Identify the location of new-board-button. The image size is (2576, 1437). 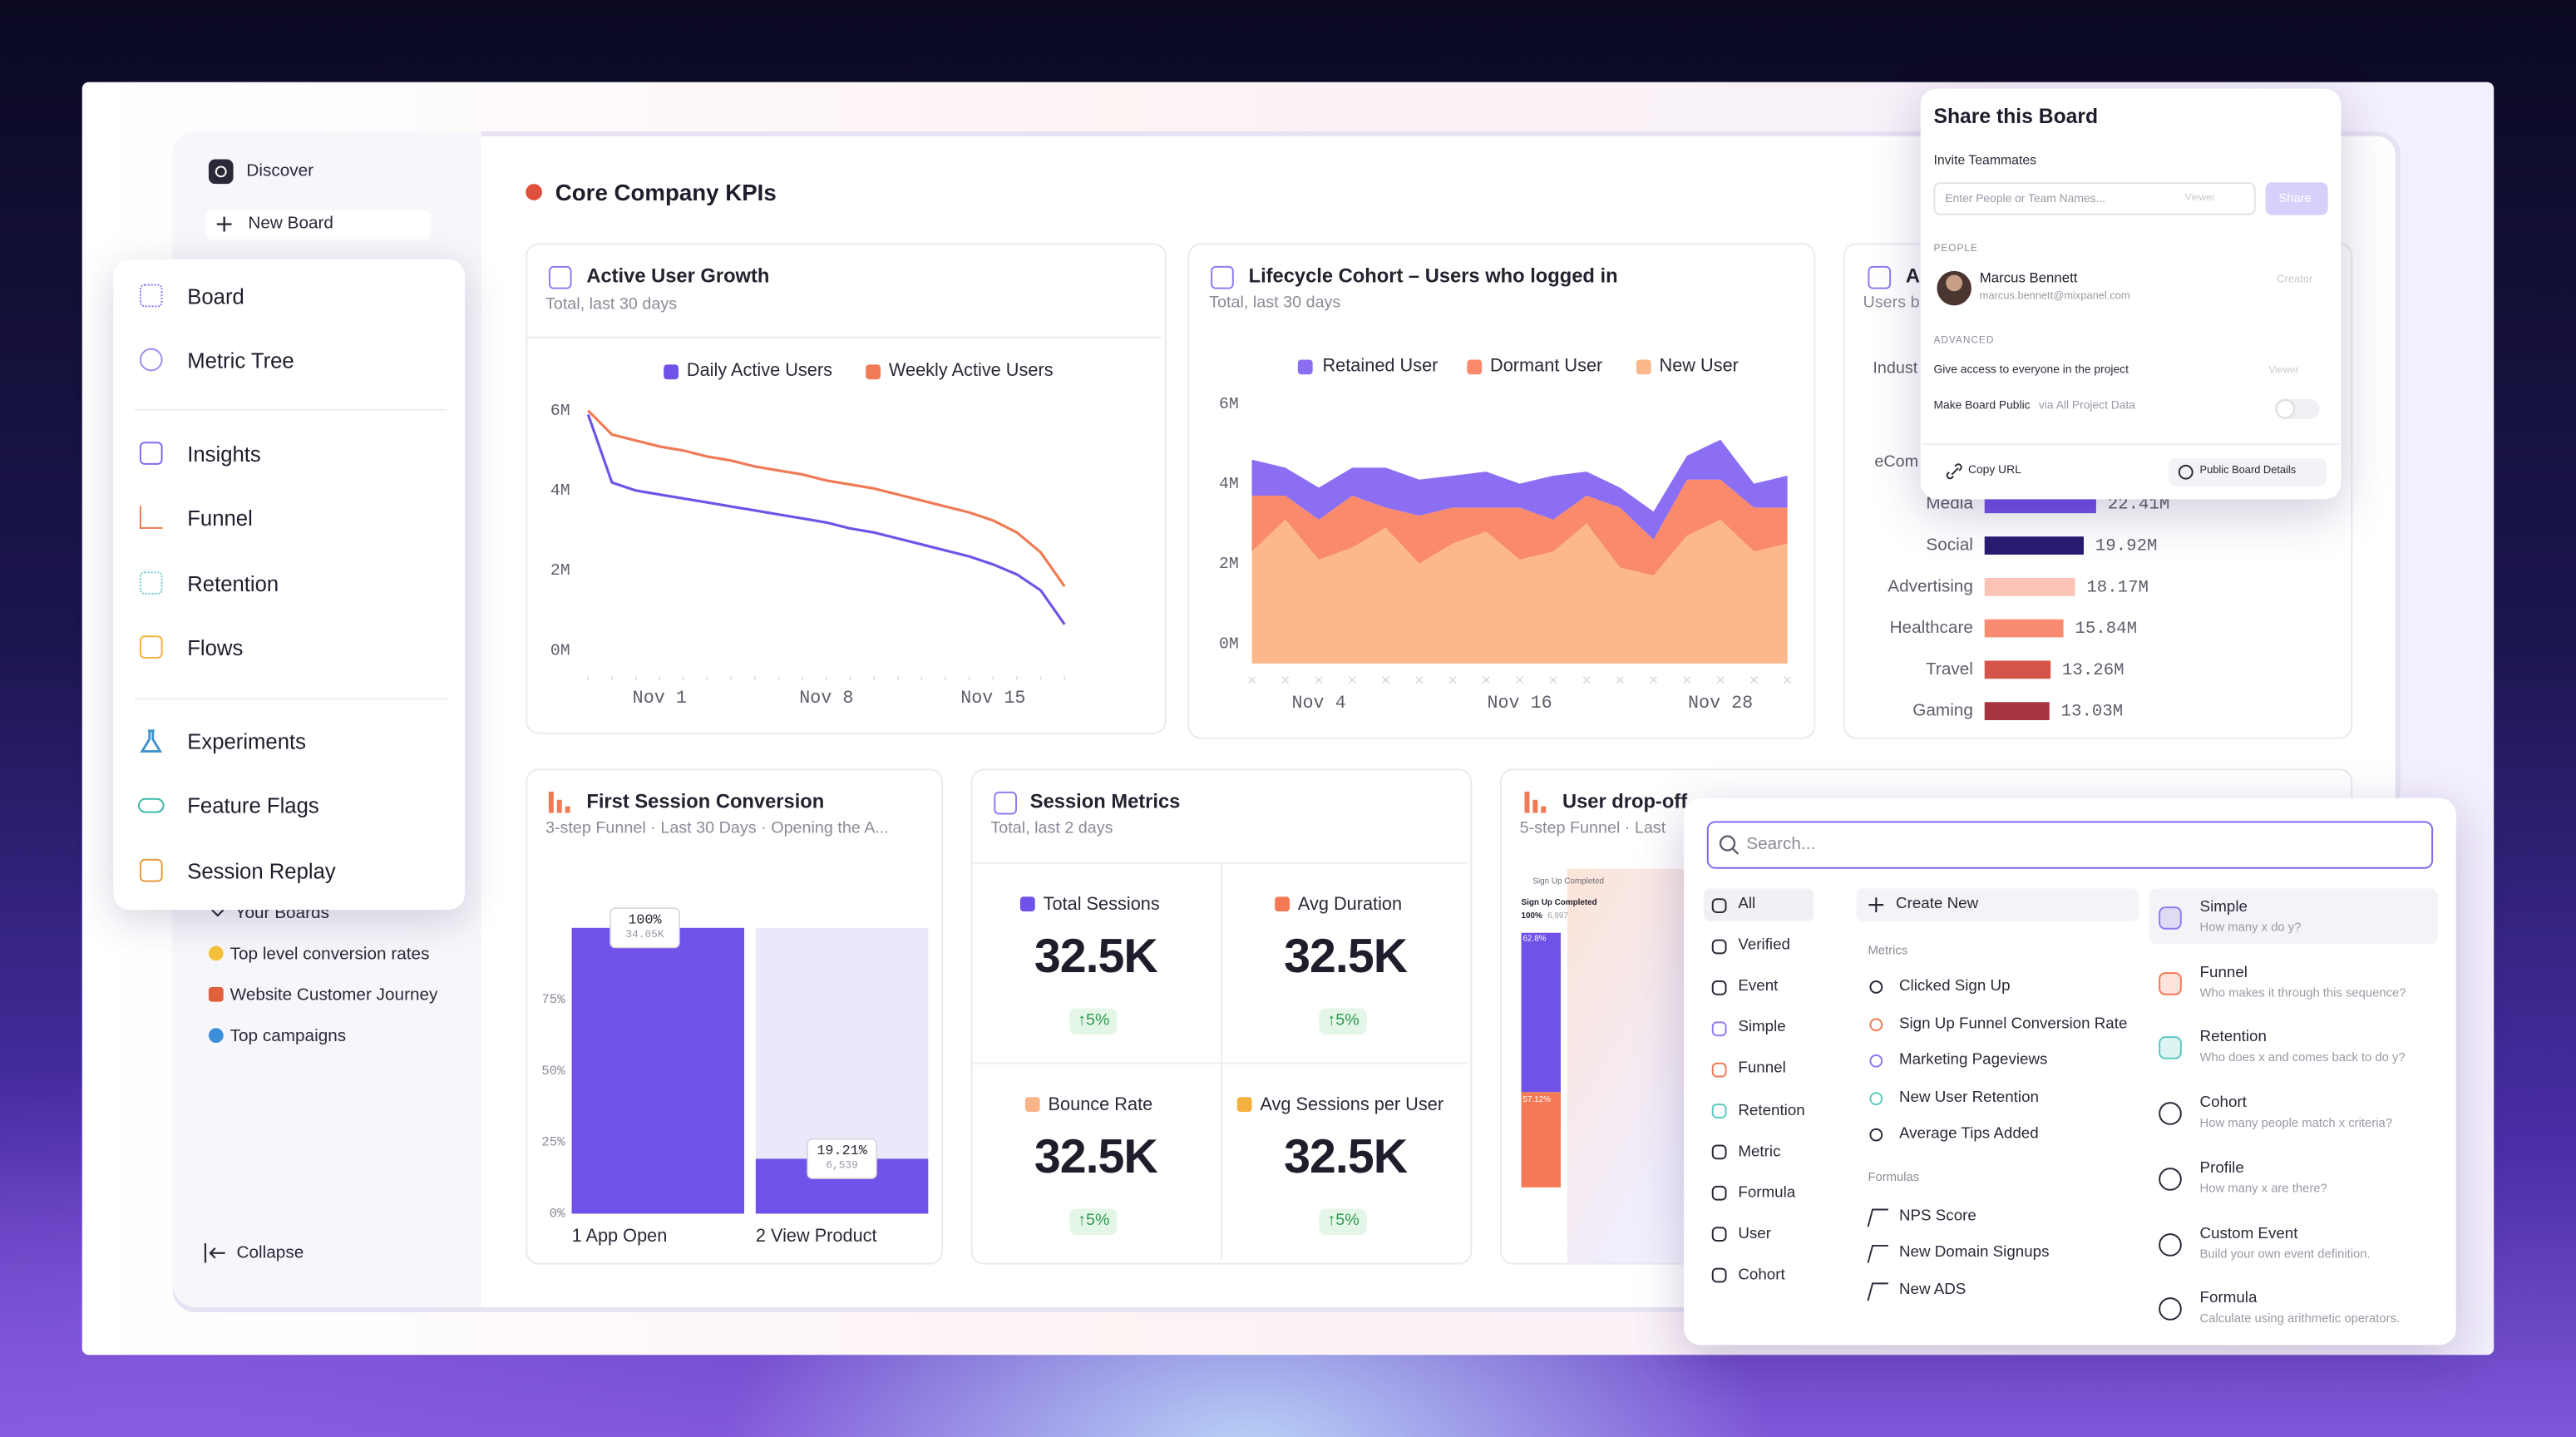
(318, 225).